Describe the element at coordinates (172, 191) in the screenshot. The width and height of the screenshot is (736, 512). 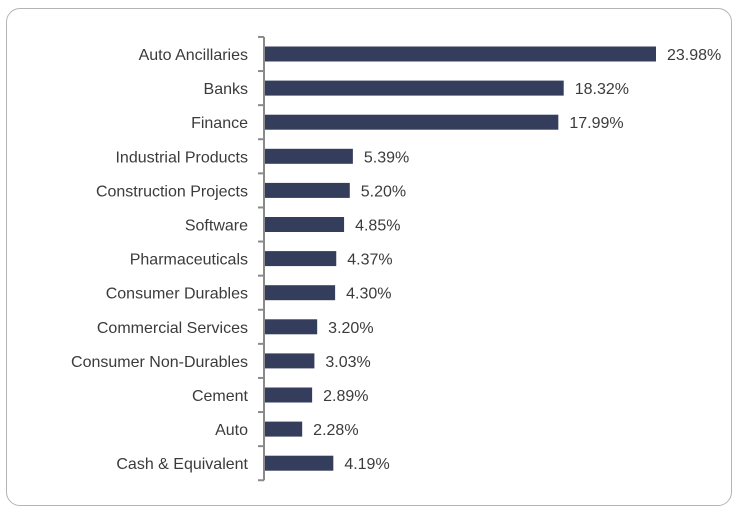
I see `category-label: Construction Projects` at that location.